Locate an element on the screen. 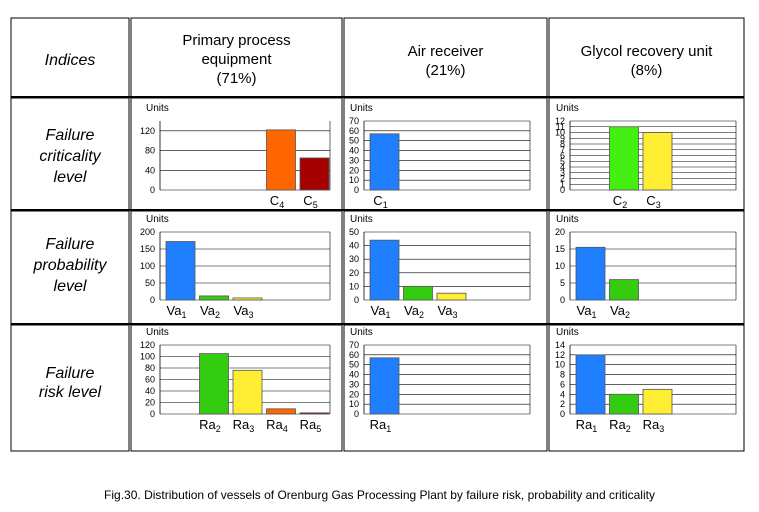  category-label: C3 is located at coordinates (653, 201).